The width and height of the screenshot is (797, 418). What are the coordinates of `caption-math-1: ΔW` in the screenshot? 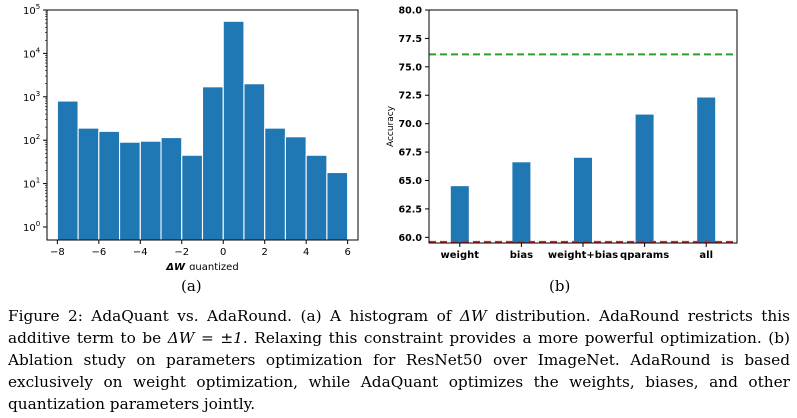 It's located at (473, 316).